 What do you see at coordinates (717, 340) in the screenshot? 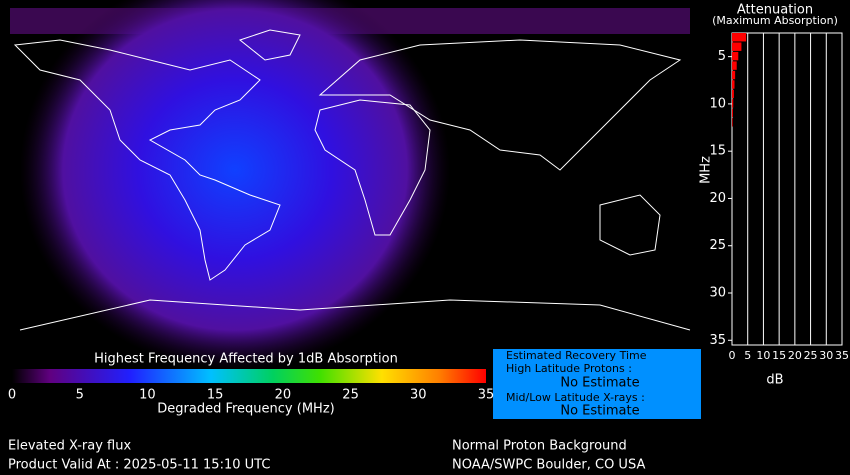
I see `y-tick-label: 35` at bounding box center [717, 340].